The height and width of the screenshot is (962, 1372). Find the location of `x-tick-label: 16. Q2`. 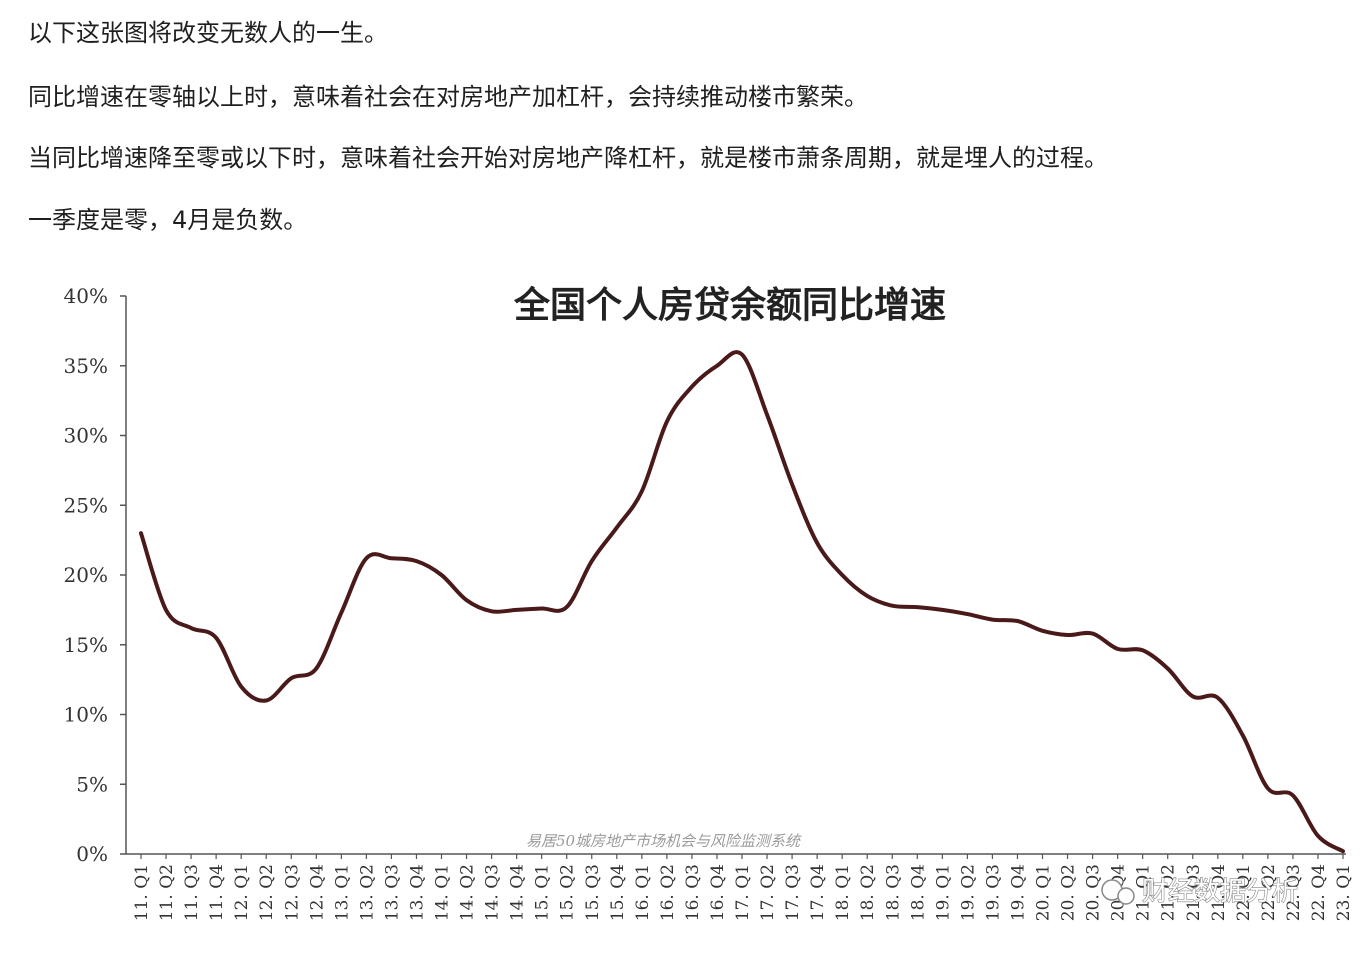

x-tick-label: 16. Q2 is located at coordinates (668, 892).